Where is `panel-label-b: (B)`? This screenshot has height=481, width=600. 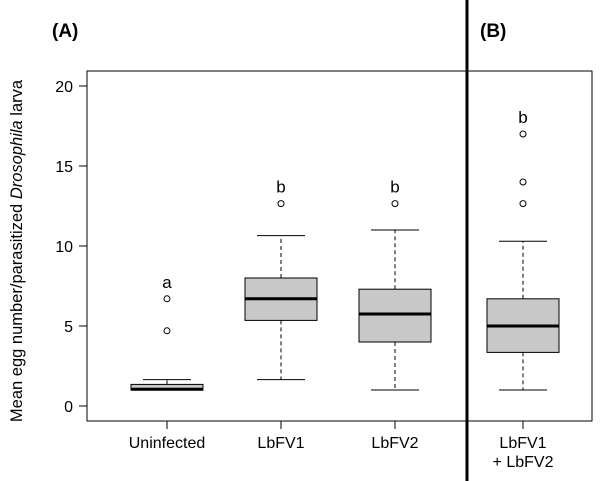 panel-label-b: (B) is located at coordinates (493, 31).